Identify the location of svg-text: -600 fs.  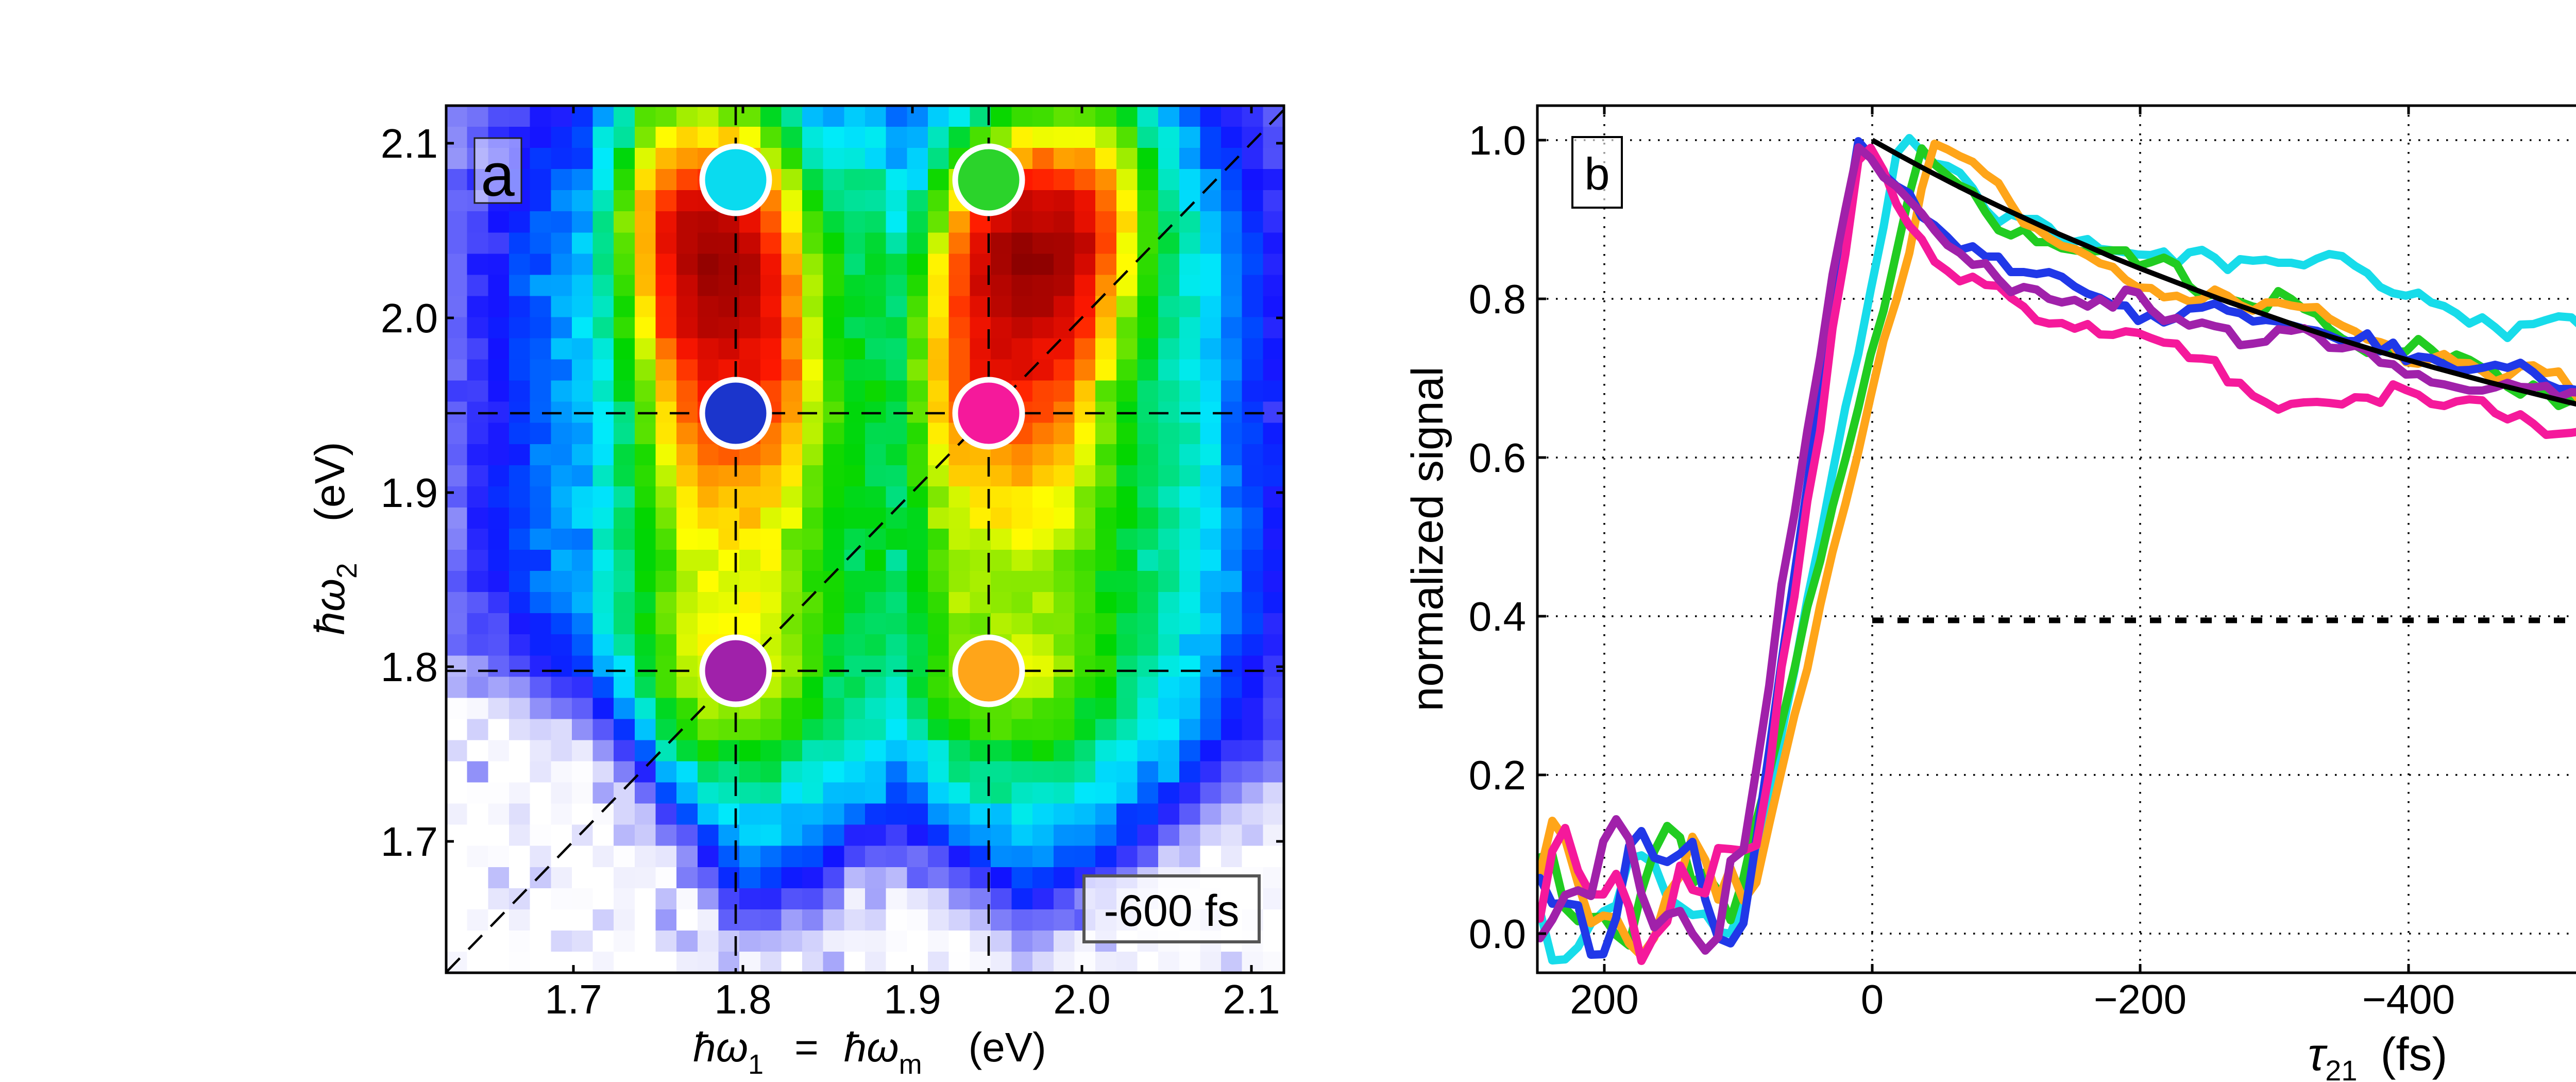
(1172, 911).